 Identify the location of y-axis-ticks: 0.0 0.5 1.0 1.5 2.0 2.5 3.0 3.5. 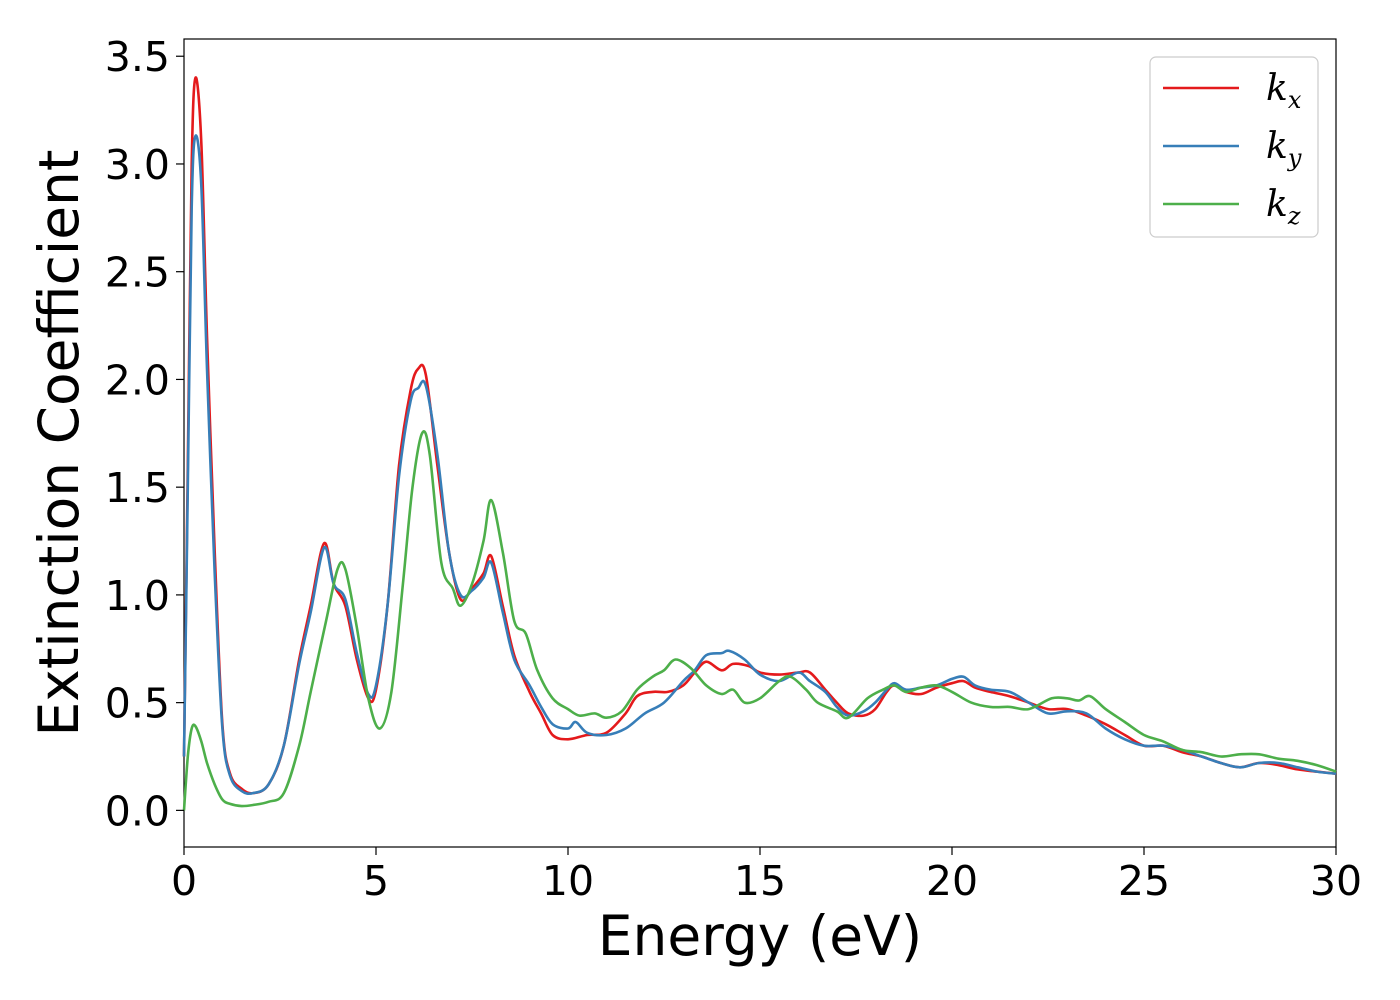
(144, 434).